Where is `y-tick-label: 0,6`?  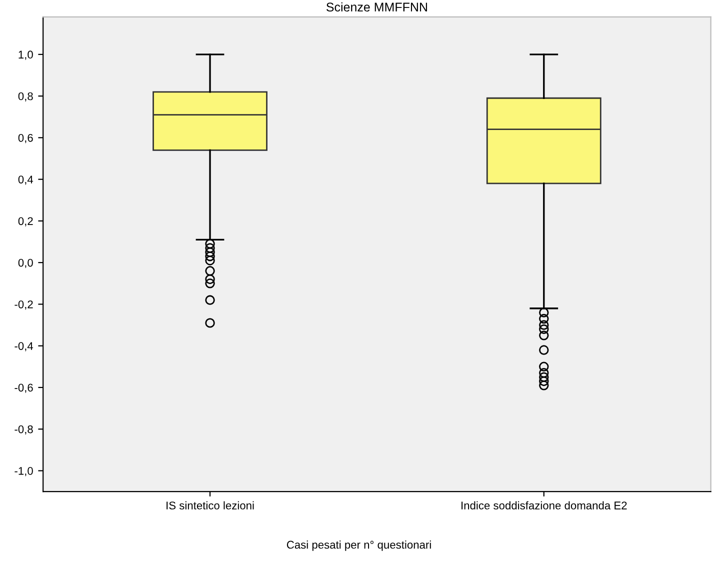 y-tick-label: 0,6 is located at coordinates (25, 139).